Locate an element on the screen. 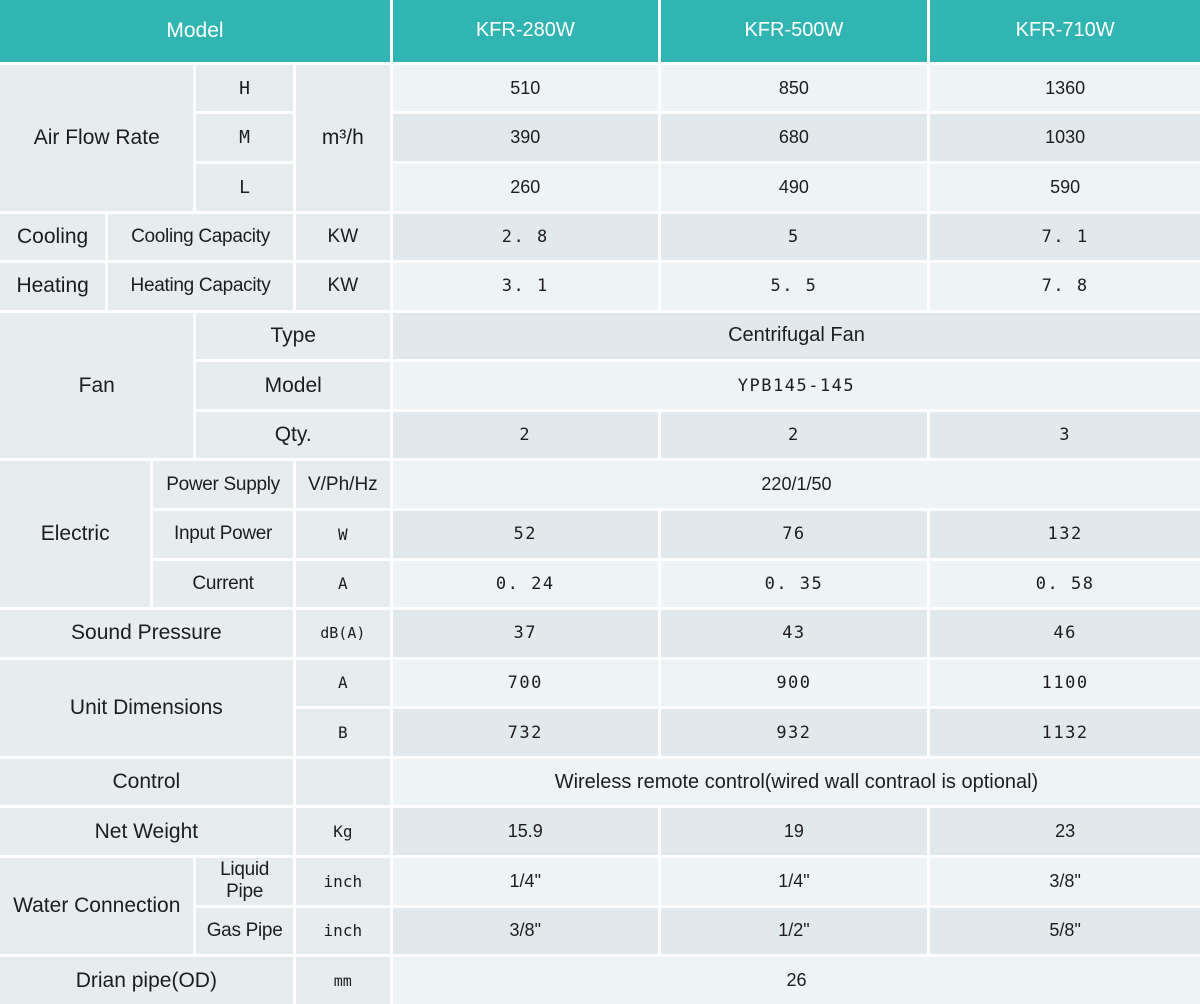  water-connection-label-cell: Water Connection is located at coordinates (98, 906).